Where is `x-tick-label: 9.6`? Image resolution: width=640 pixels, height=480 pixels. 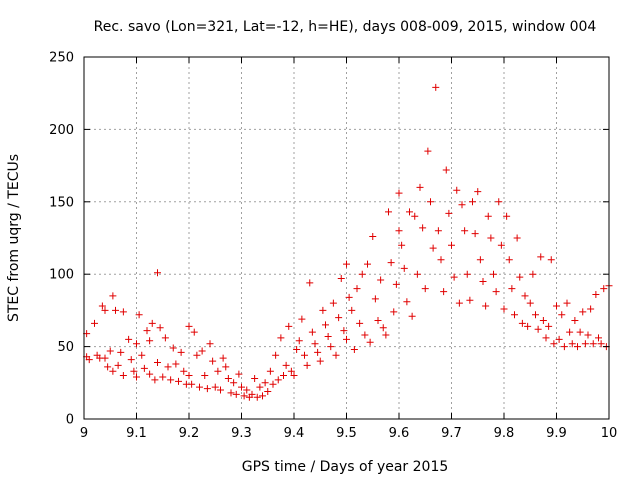
x-tick-label: 9.6 is located at coordinates (399, 433).